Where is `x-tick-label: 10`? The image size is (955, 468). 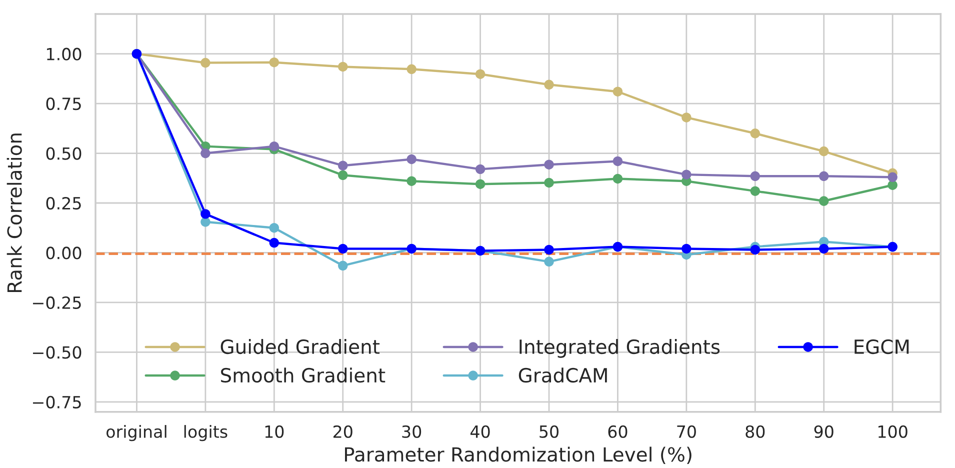
x-tick-label: 10 is located at coordinates (274, 431).